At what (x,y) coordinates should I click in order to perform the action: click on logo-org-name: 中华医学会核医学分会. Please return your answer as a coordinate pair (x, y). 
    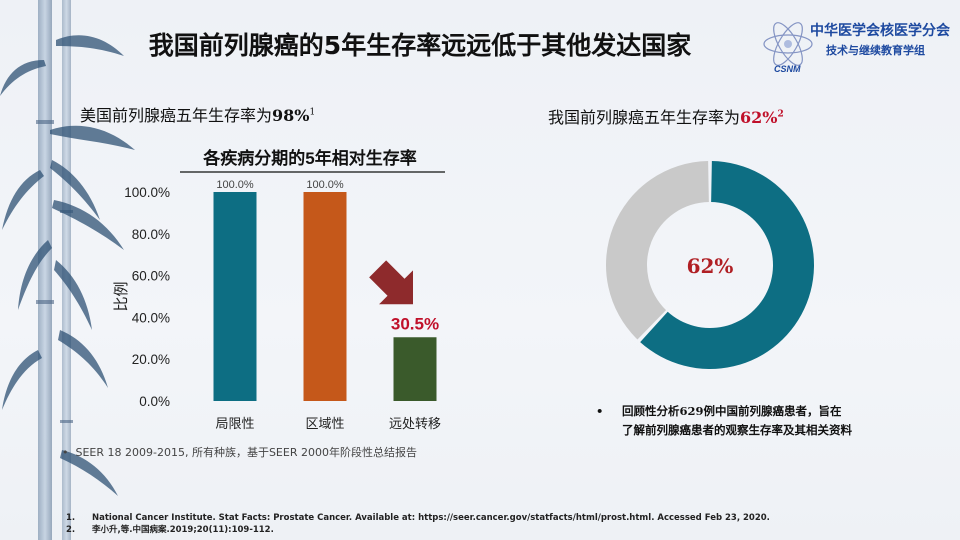
    Looking at the image, I should click on (880, 31).